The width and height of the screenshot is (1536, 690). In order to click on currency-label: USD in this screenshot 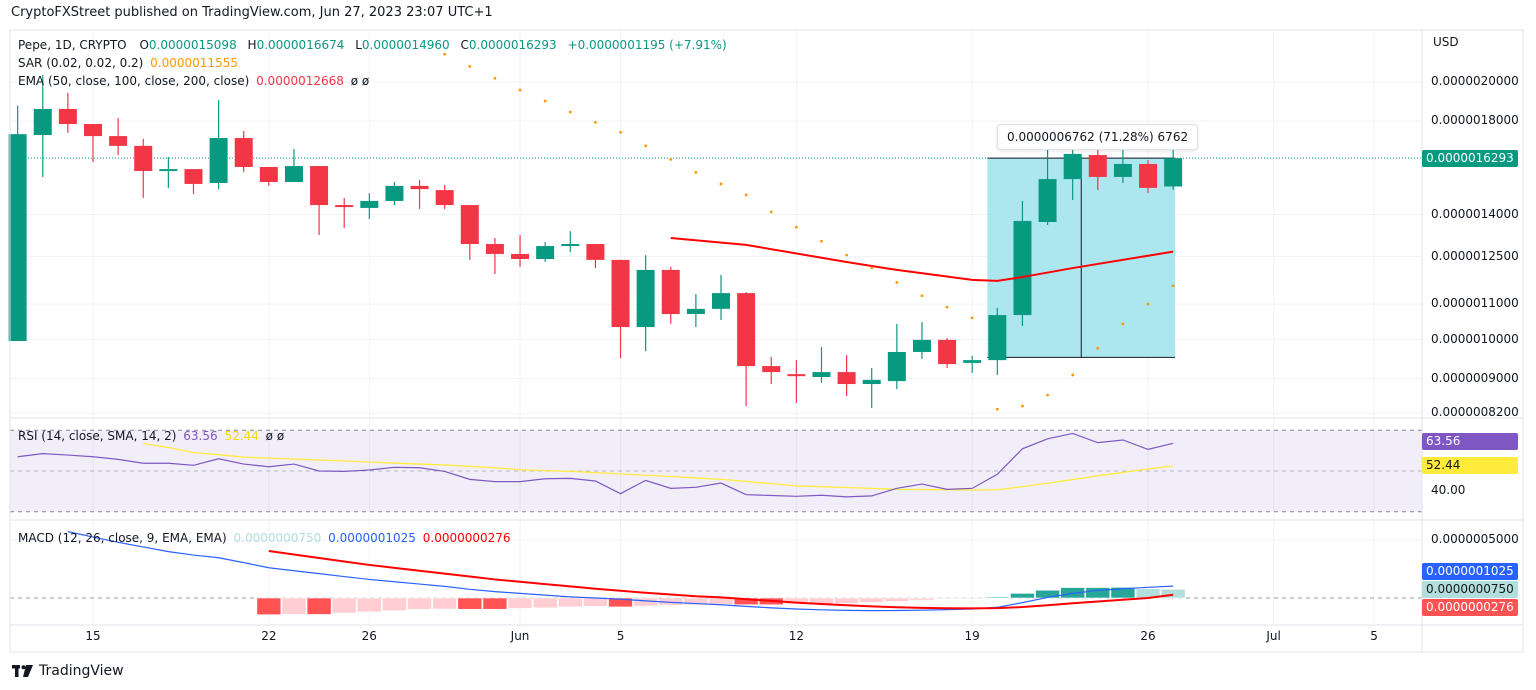, I will do `click(1446, 42)`.